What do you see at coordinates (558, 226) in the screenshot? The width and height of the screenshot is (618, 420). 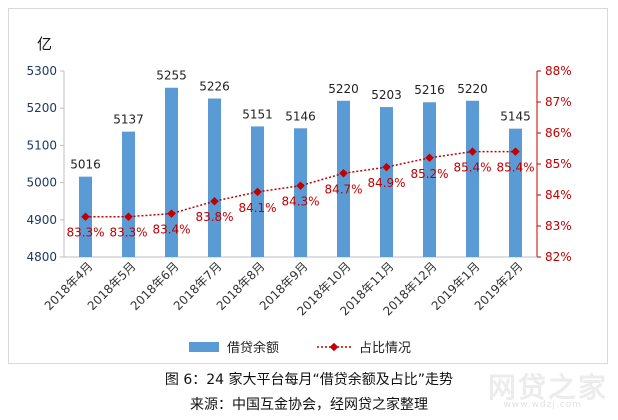 I see `right-axis-tick-label: 83%` at bounding box center [558, 226].